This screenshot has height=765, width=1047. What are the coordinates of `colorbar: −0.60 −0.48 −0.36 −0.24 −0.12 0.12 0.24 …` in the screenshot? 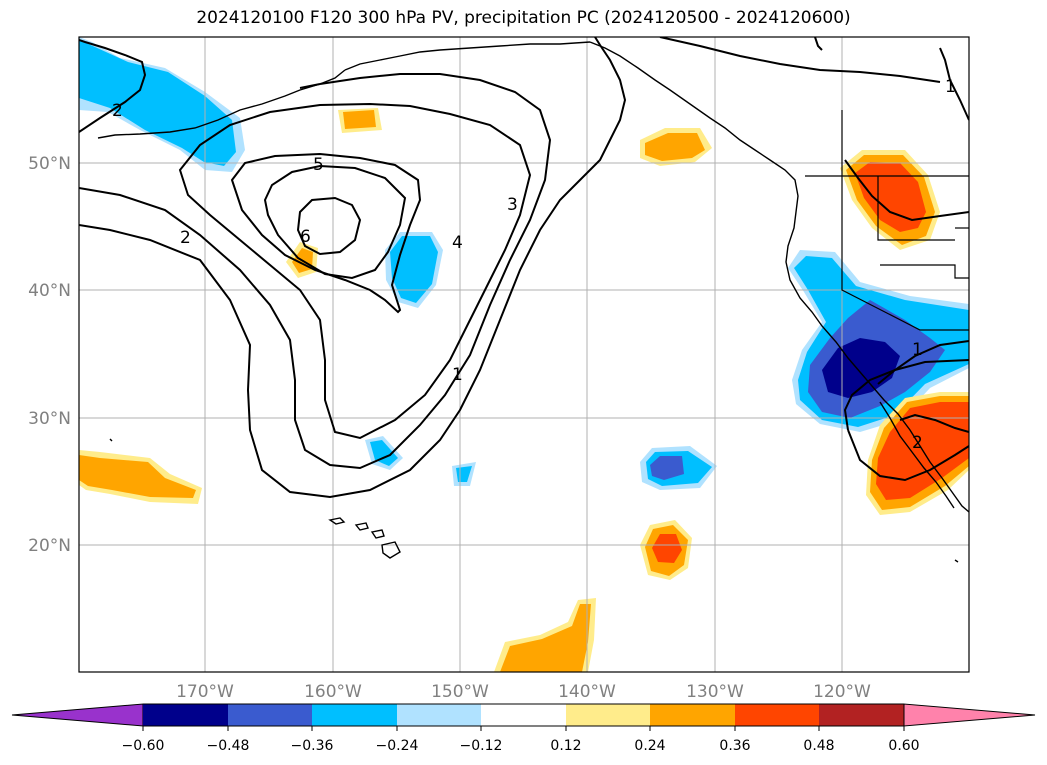 It's located at (523, 728).